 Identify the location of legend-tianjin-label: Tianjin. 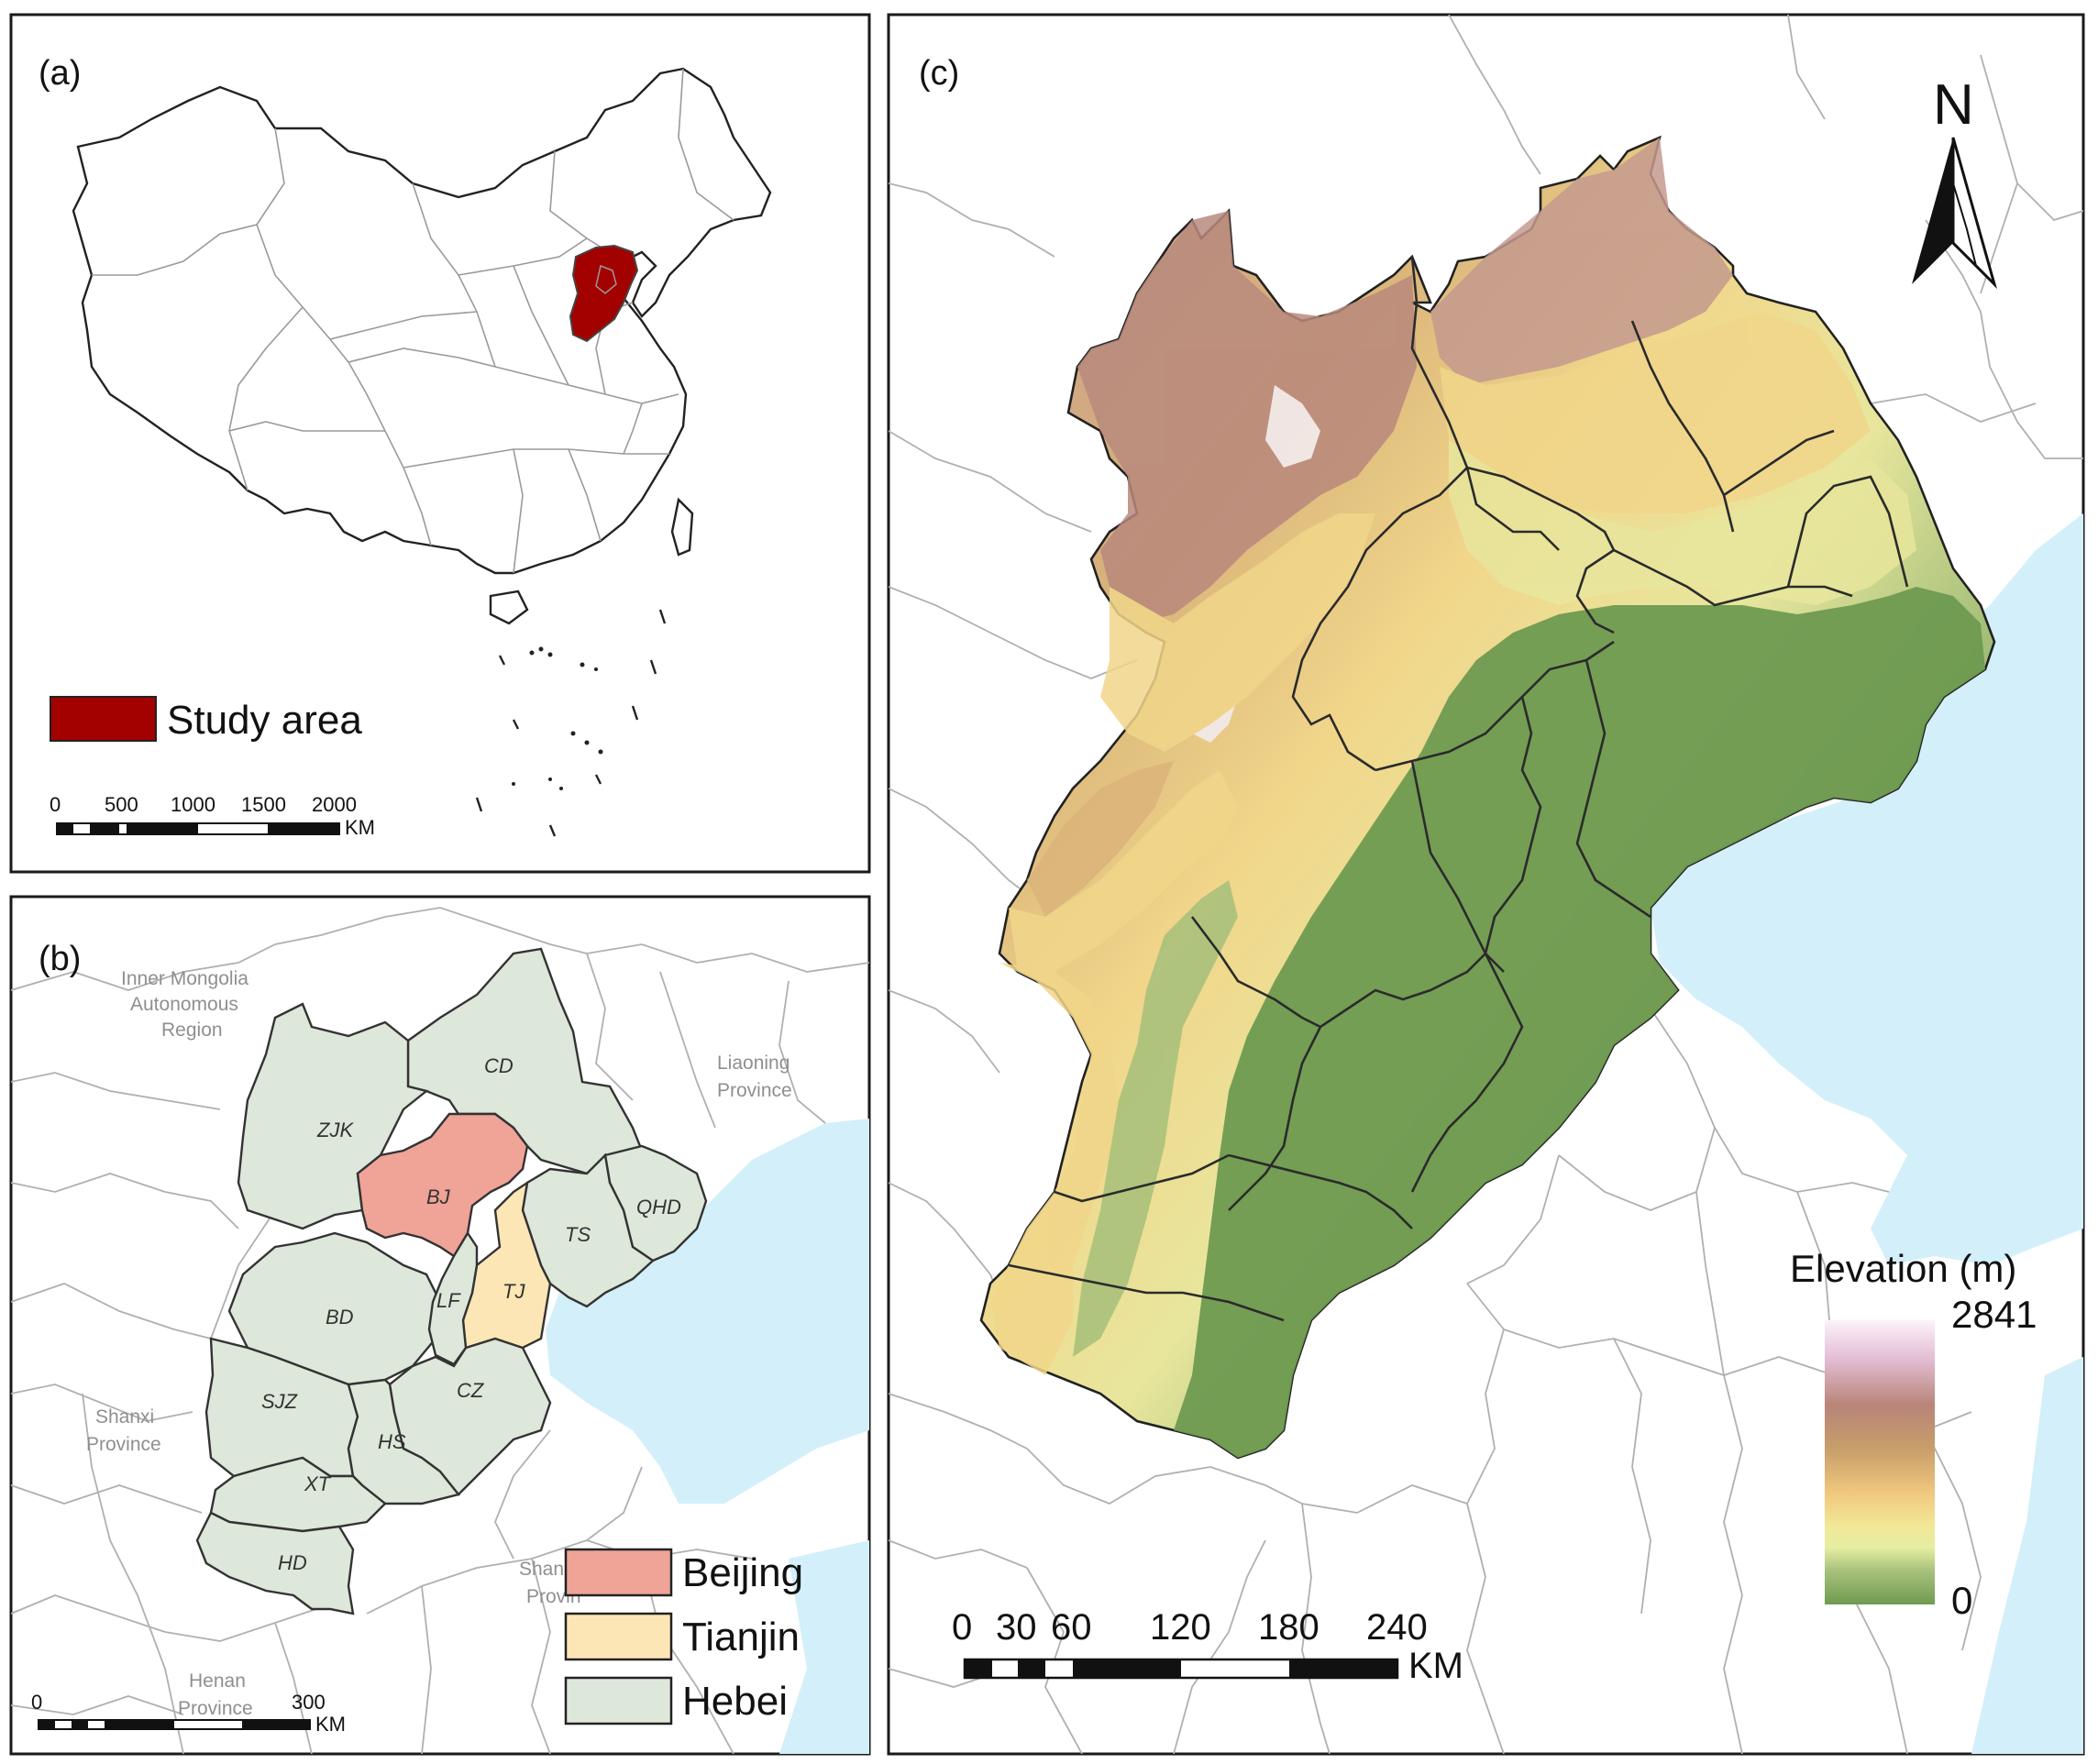
(741, 1637).